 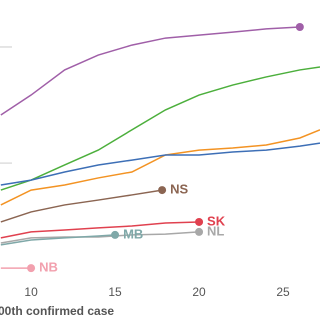 What do you see at coordinates (179, 189) in the screenshot?
I see `series-label: NS` at bounding box center [179, 189].